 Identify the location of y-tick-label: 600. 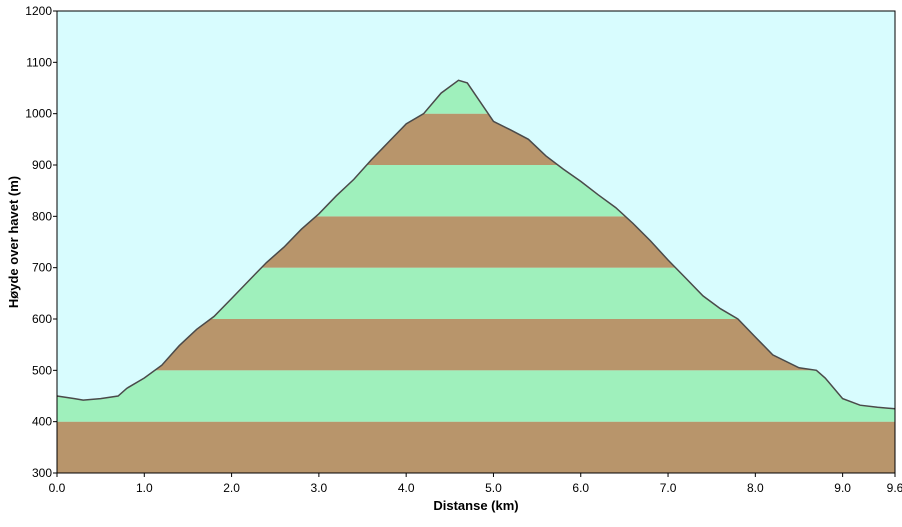
(42, 319).